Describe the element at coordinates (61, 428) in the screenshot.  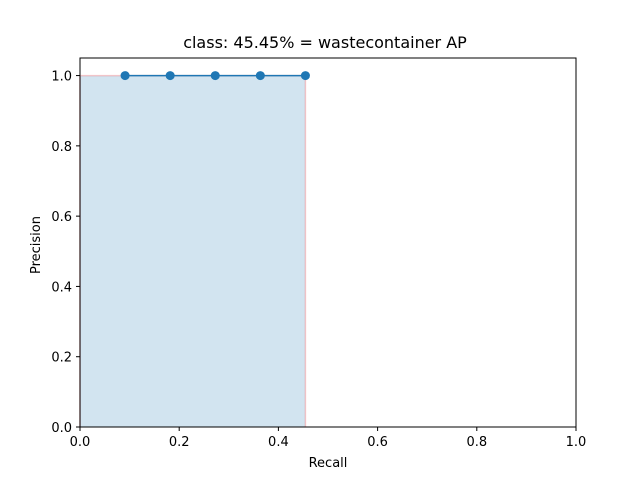
I see `y-tick-label: 0.0` at that location.